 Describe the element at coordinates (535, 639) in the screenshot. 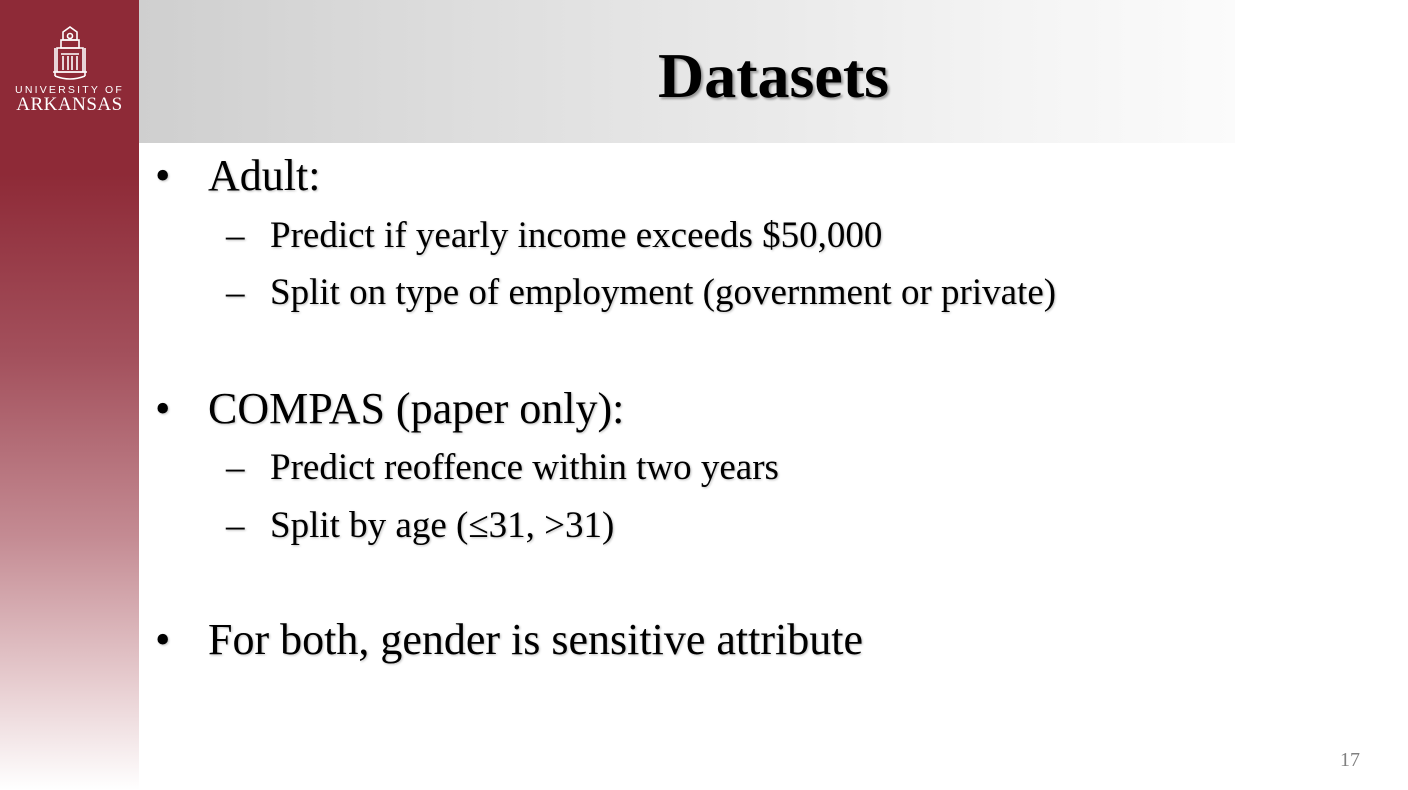

I see `bullet-text: For both, gender is sensitive attribute` at that location.